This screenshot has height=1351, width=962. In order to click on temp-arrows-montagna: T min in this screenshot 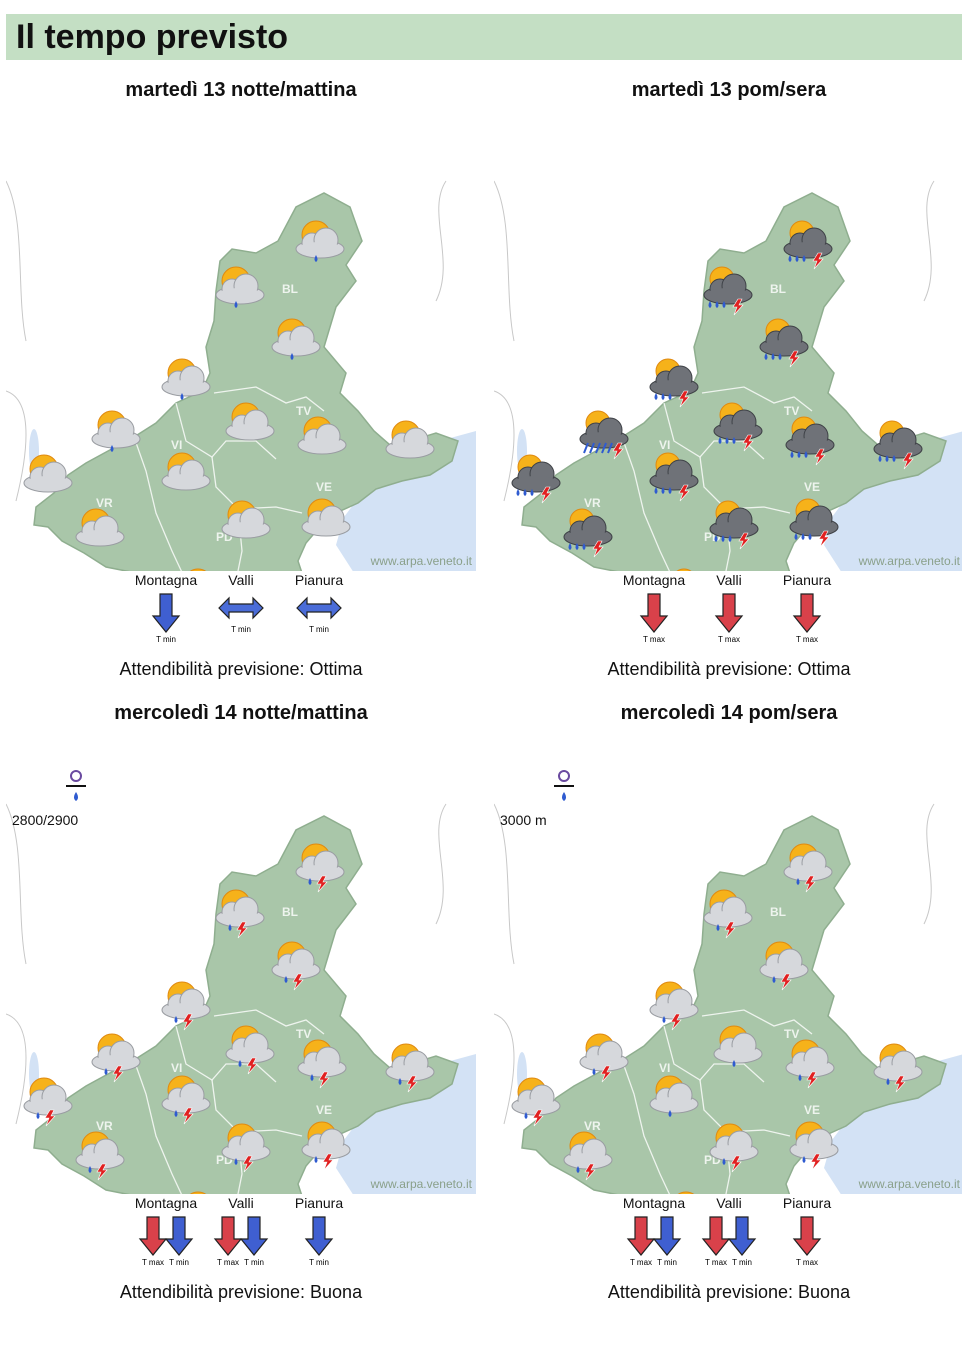, I will do `click(166, 621)`.